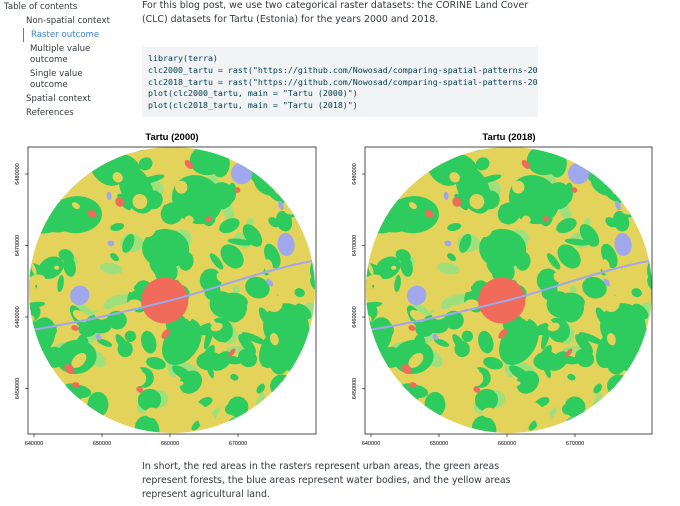 The image size is (680, 506). Describe the element at coordinates (58, 98) in the screenshot. I see `toc-link: Spatial context` at that location.